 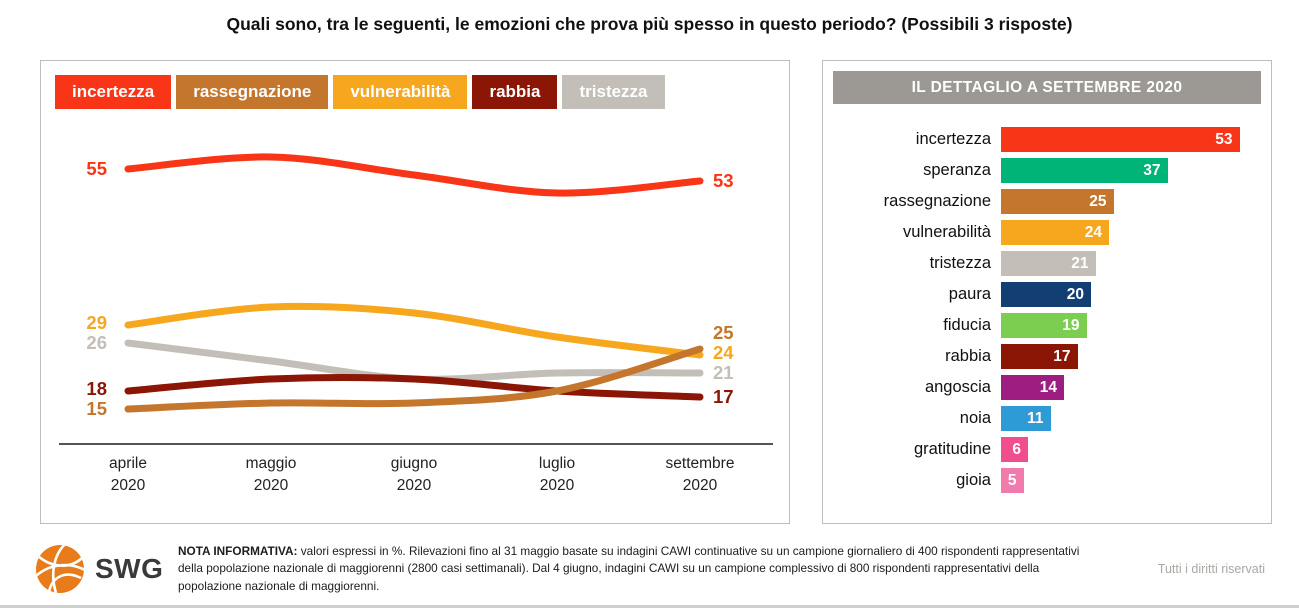 What do you see at coordinates (957, 387) in the screenshot?
I see `bar-label: angoscia` at bounding box center [957, 387].